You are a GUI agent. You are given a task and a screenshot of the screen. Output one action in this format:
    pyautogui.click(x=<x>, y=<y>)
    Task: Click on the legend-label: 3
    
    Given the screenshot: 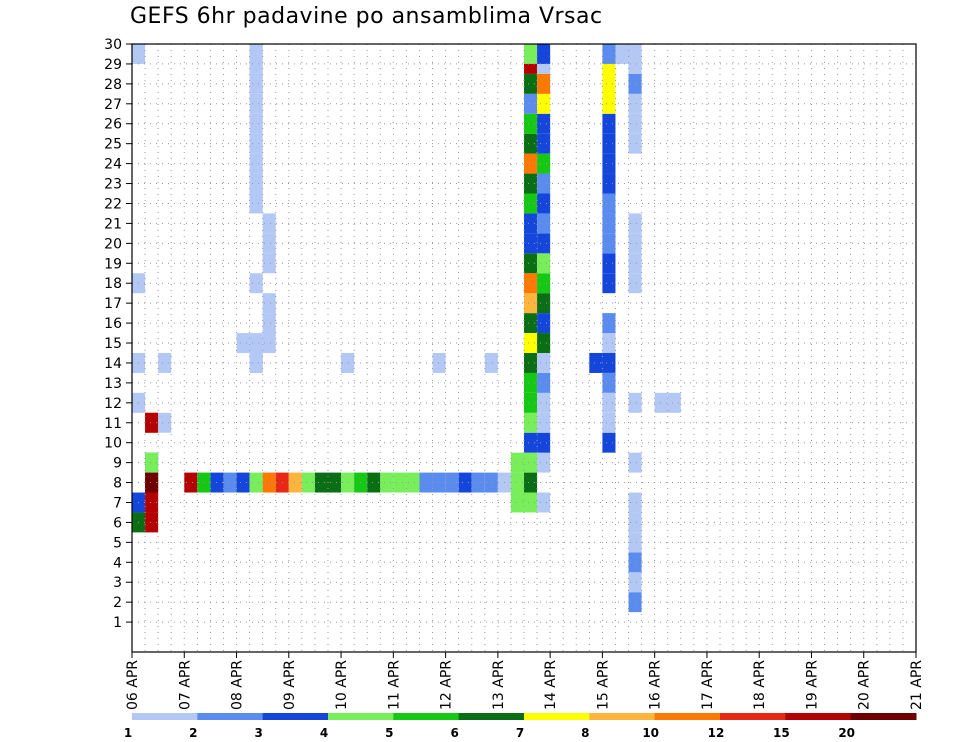 What is the action you would take?
    pyautogui.click(x=258, y=733)
    